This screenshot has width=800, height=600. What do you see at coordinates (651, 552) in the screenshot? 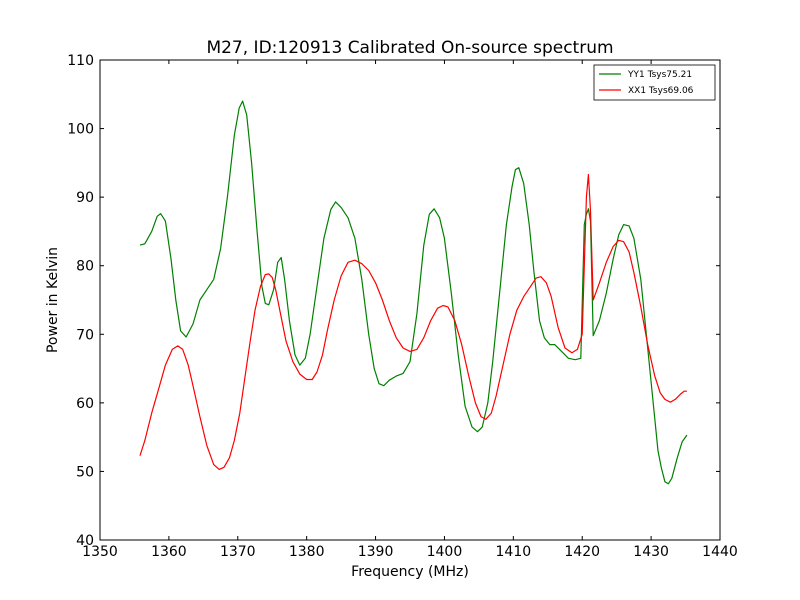
I see `x-tick-label: 1430` at bounding box center [651, 552].